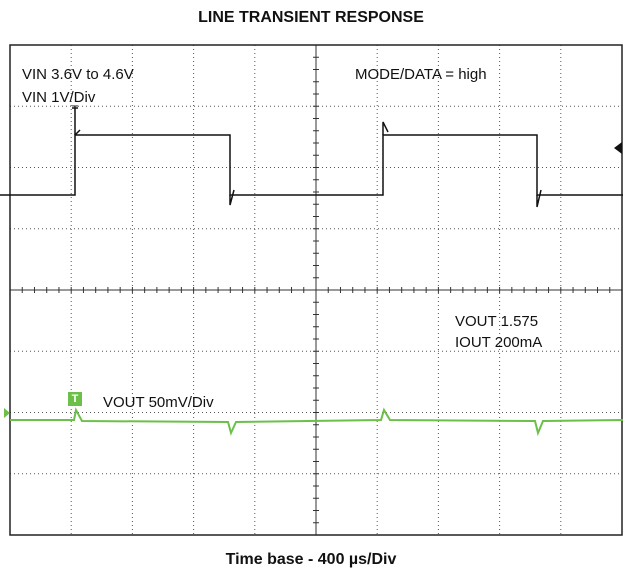 Image resolution: width=623 pixels, height=576 pixels. What do you see at coordinates (59, 97) in the screenshot?
I see `annotation: VIN 1V/Div` at bounding box center [59, 97].